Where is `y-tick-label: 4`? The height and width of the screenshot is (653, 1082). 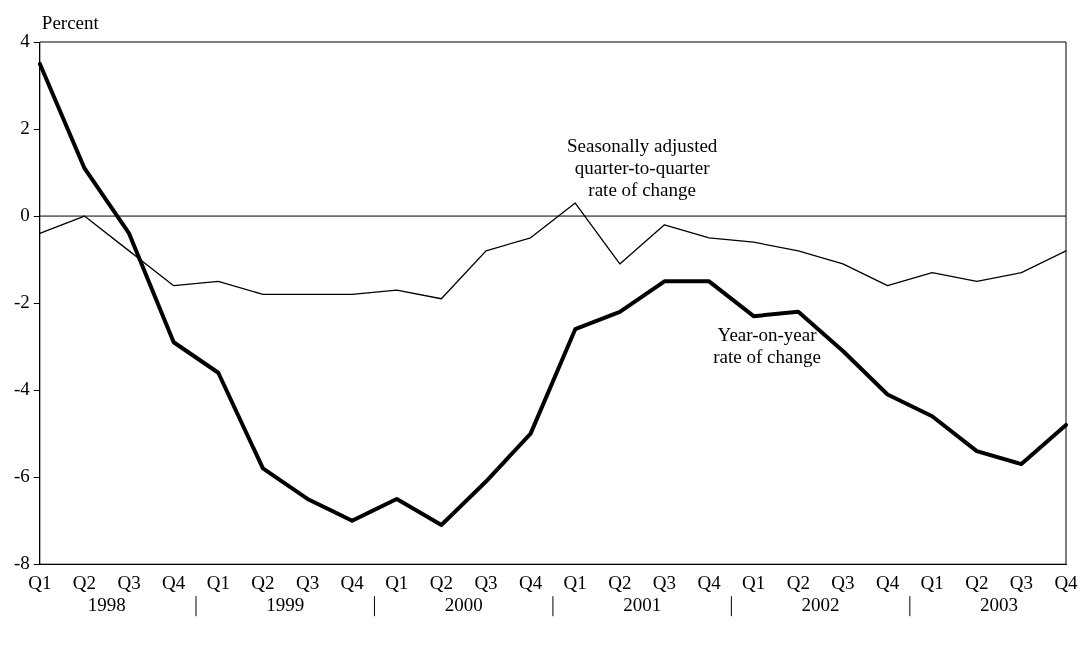
y-tick-label: 4 is located at coordinates (25, 40).